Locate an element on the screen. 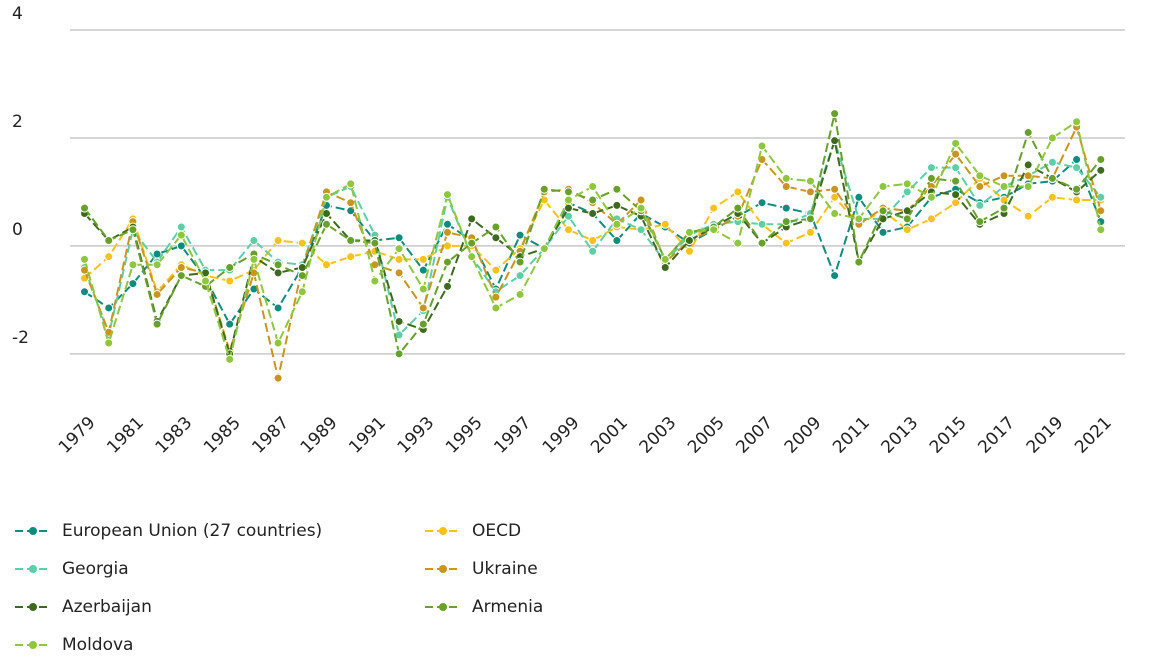 Image resolution: width=1167 pixels, height=658 pixels. y-tick-label: 4 is located at coordinates (17, 14).